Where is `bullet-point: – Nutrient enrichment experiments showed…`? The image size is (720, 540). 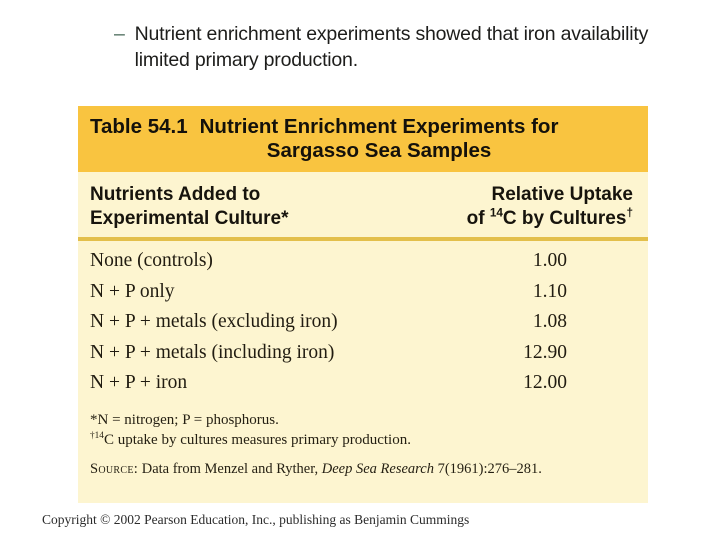
bullet-point: – Nutrient enrichment experiments showed… is located at coordinates (381, 47).